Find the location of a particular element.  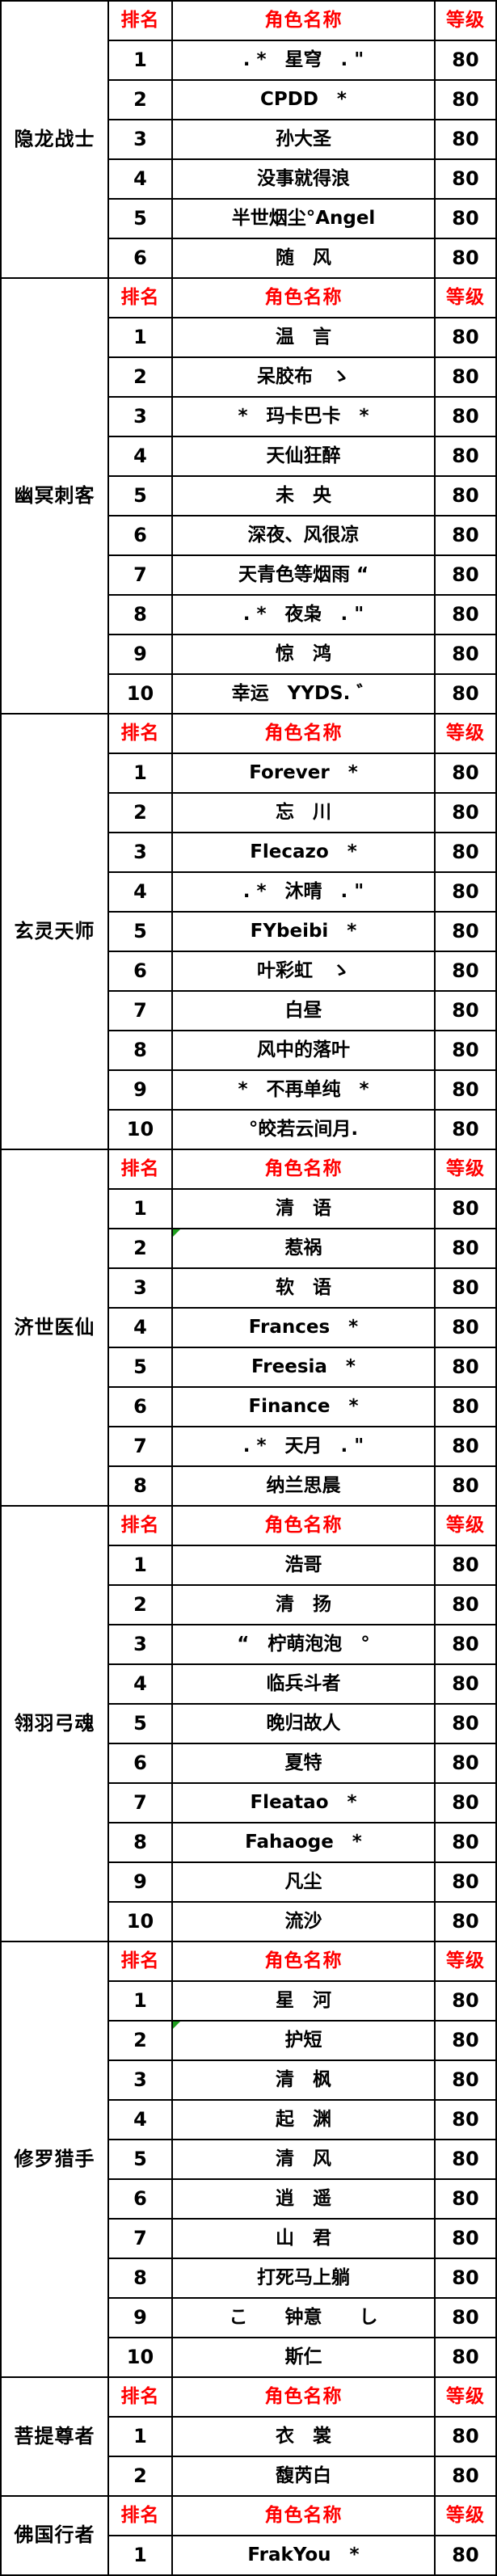

character-name-cell: Fahaoge * is located at coordinates (303, 1843).